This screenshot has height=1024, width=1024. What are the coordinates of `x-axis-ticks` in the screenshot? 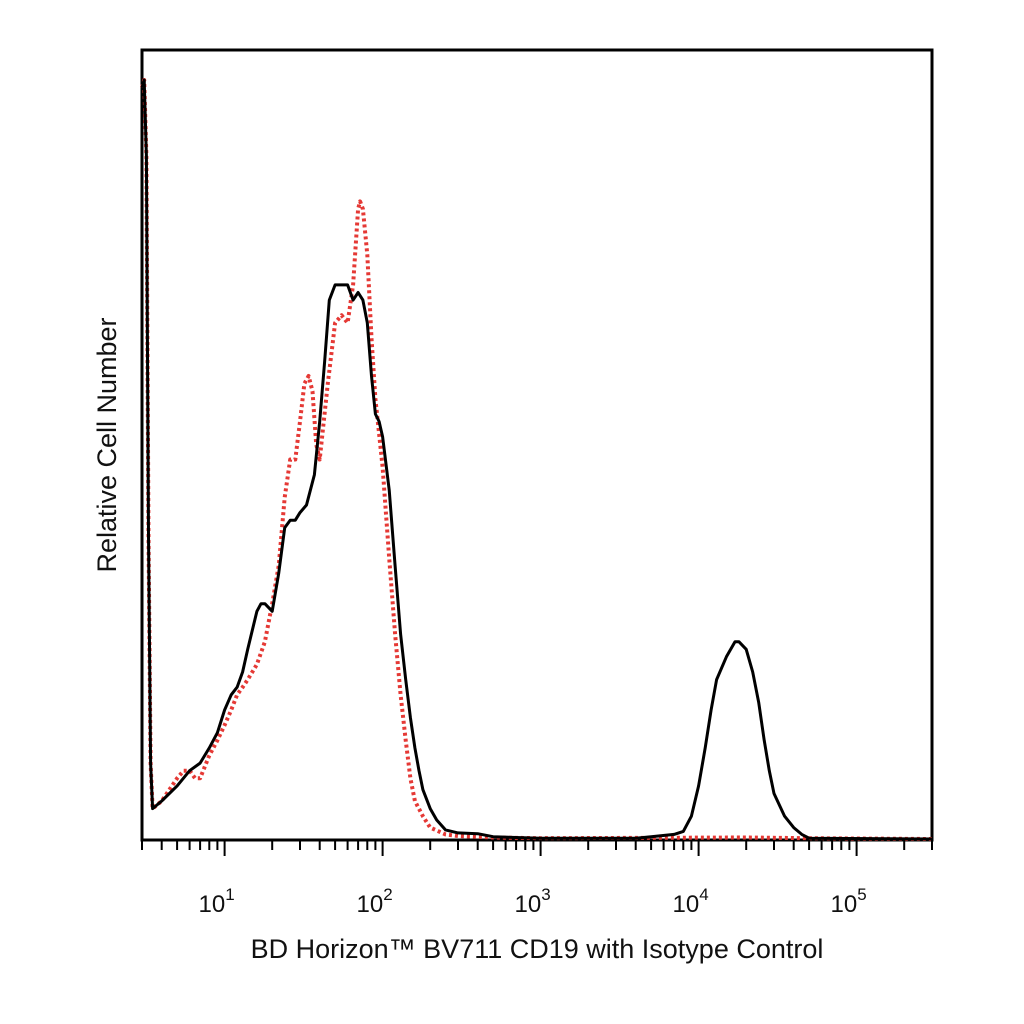 It's located at (537, 848).